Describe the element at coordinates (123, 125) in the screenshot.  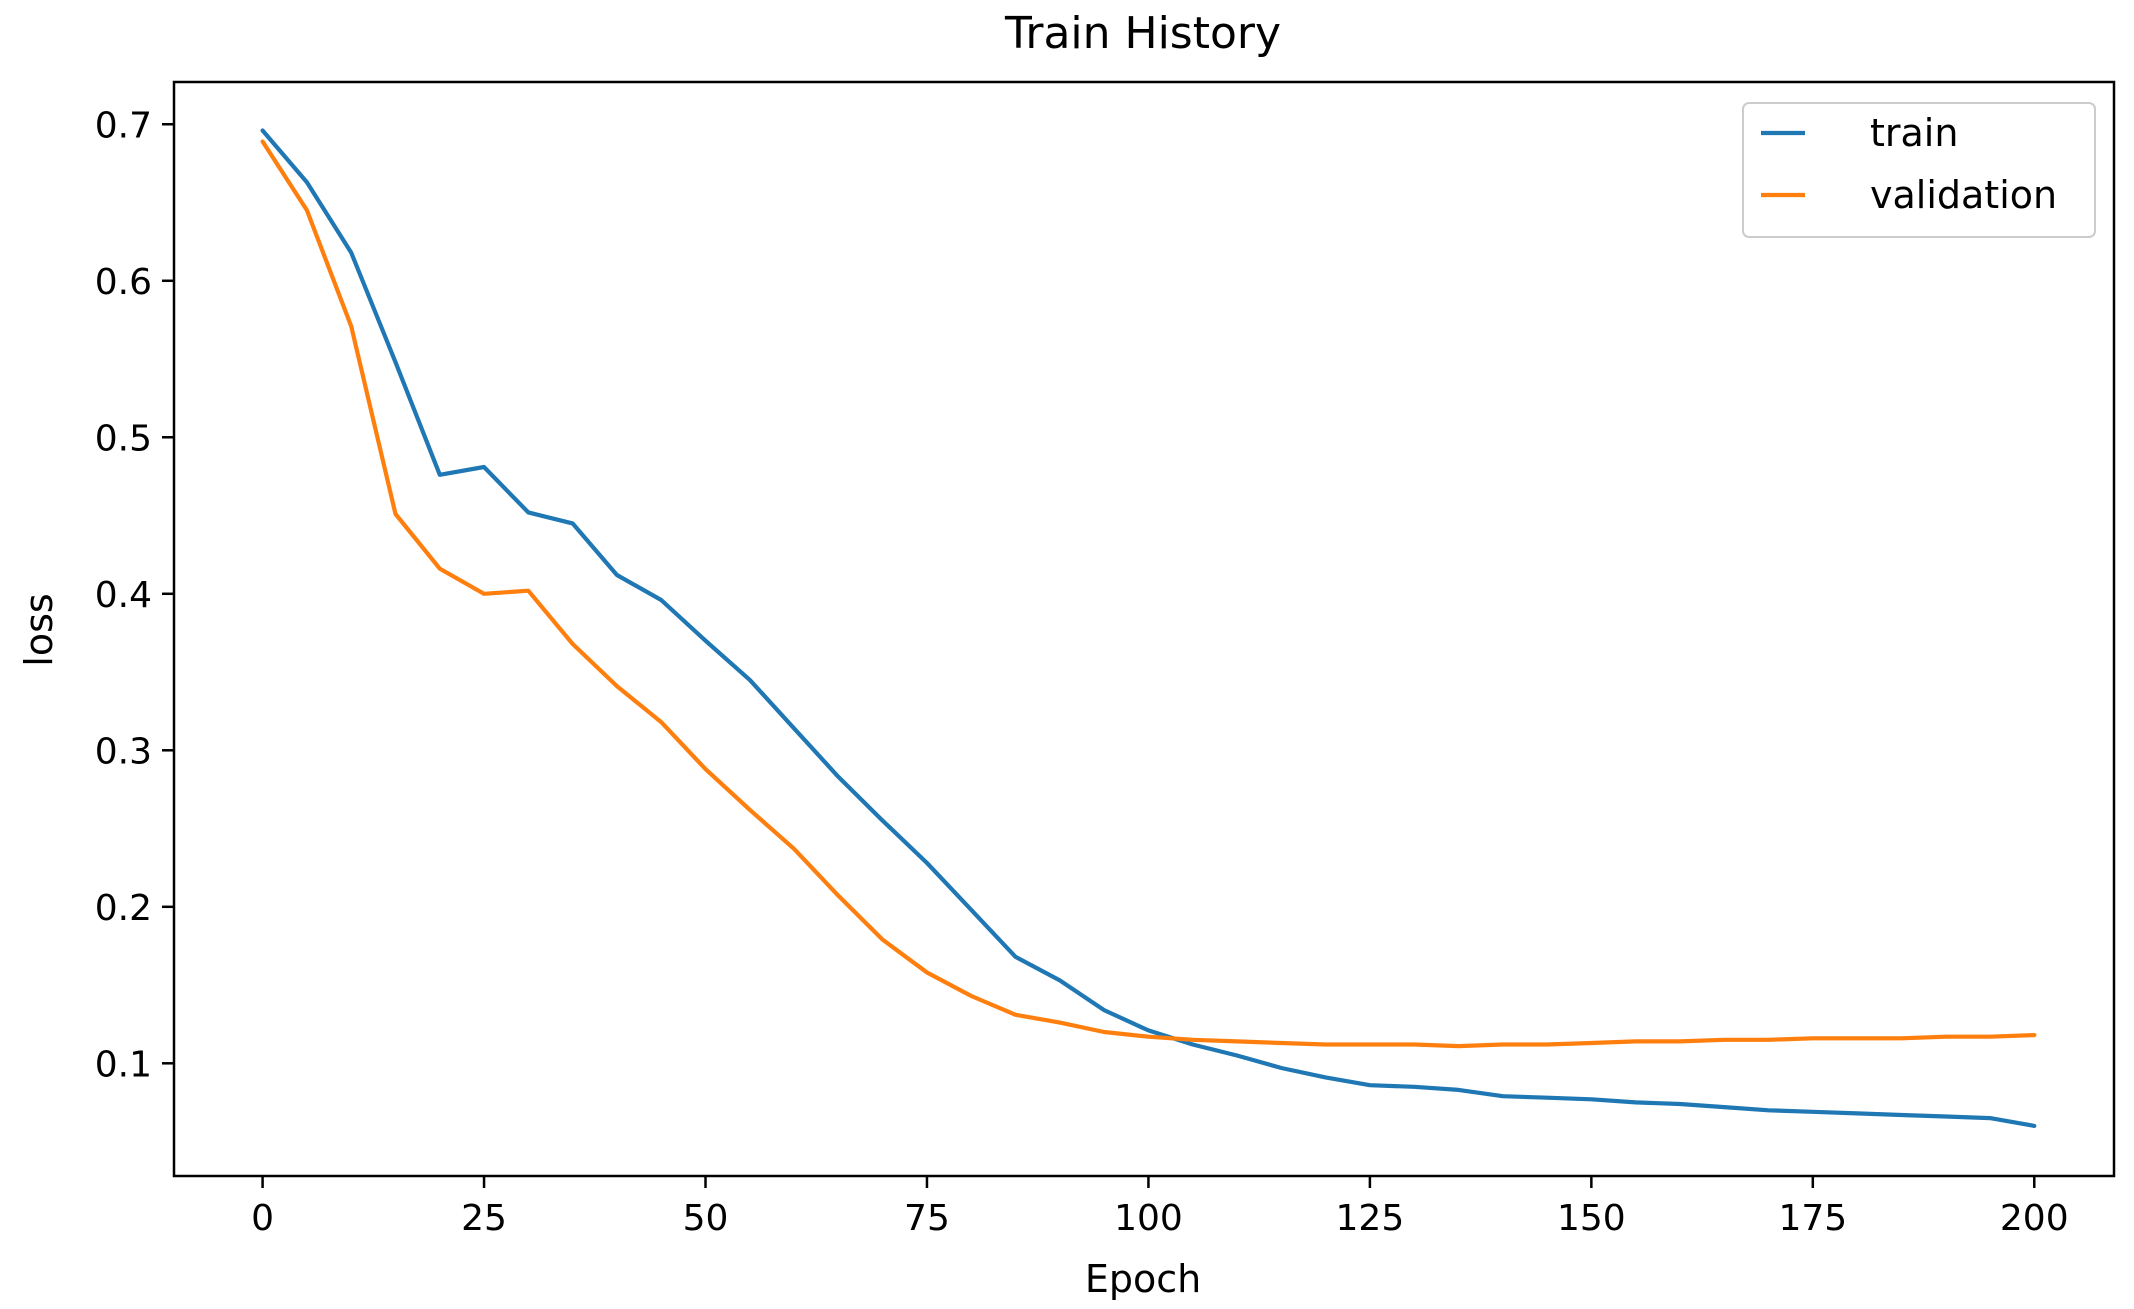
I see `y-tick-label: 0.7` at that location.